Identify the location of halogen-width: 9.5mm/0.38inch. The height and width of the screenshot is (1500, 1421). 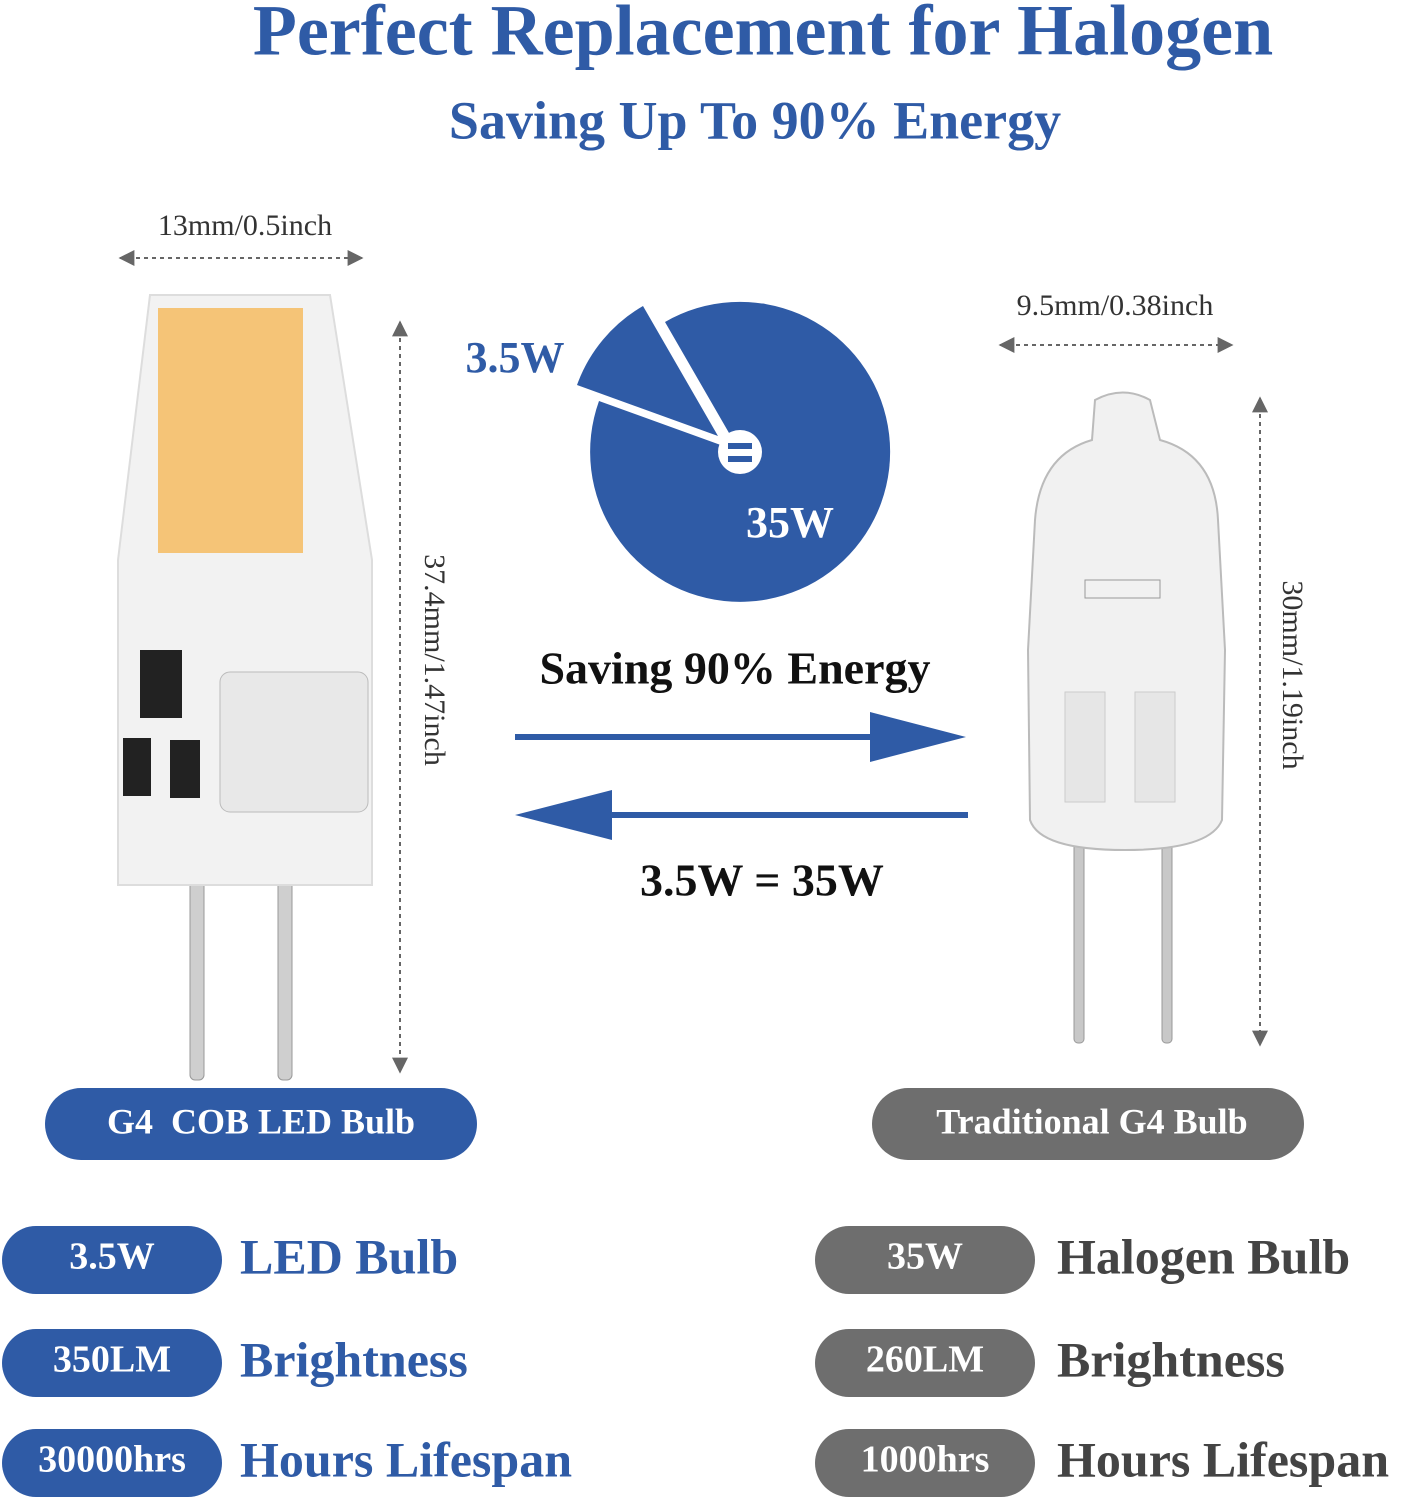
(1115, 305).